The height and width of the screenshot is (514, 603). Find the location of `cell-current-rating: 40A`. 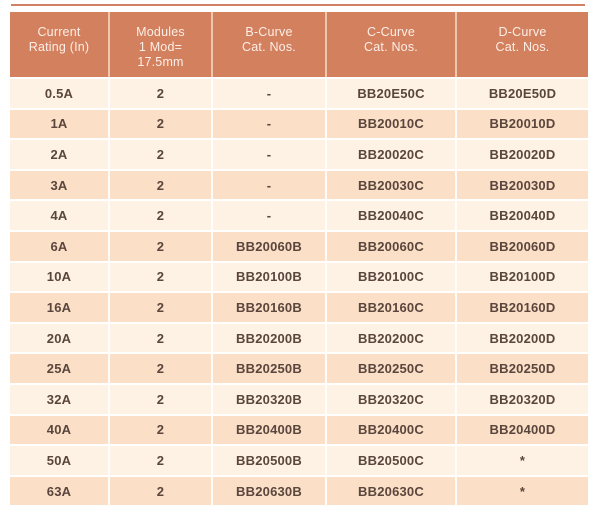

cell-current-rating: 40A is located at coordinates (60, 429).